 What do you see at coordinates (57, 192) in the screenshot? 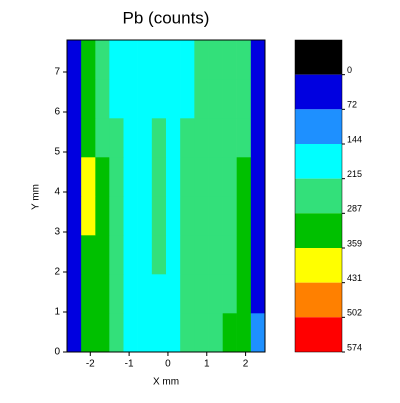
I see `y-tick-label: 4` at bounding box center [57, 192].